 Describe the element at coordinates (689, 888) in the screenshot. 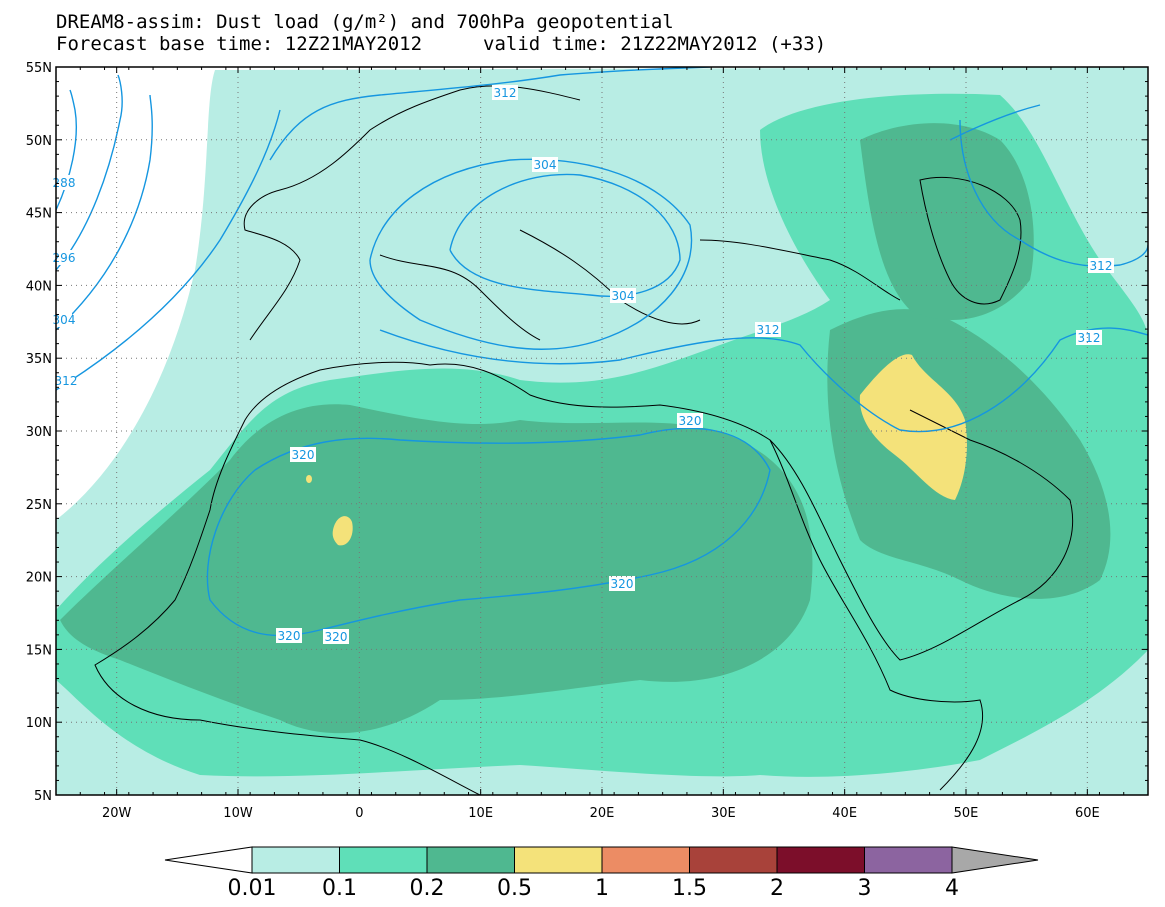

I see `colorbar-label: 1.5` at that location.